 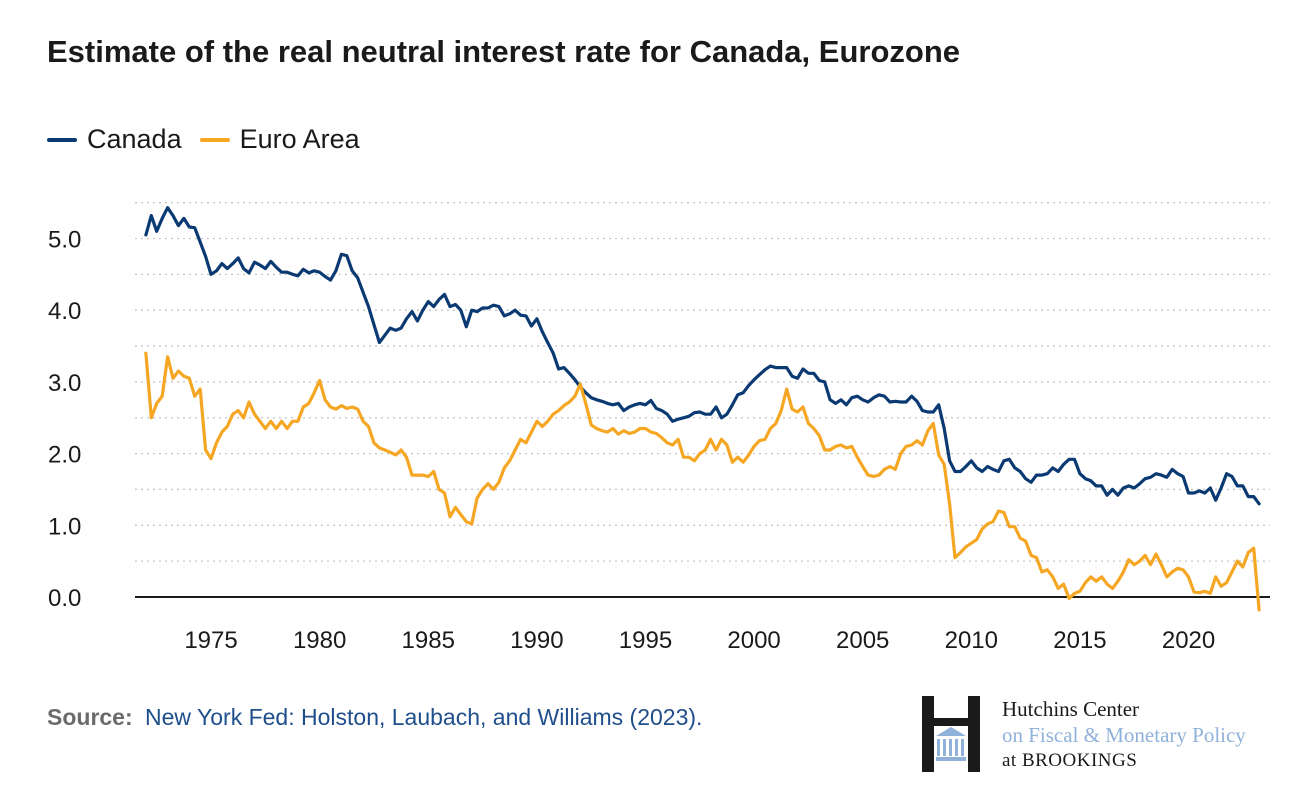 What do you see at coordinates (319, 640) in the screenshot?
I see `x-tick-label: 1980` at bounding box center [319, 640].